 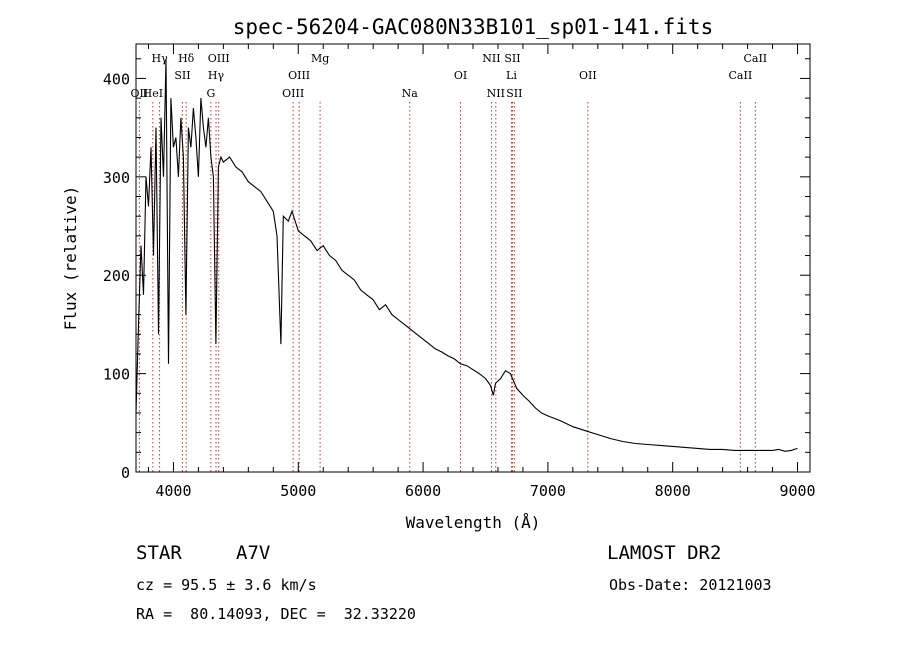 I want to click on line-marker-label: Li, so click(x=511, y=75).